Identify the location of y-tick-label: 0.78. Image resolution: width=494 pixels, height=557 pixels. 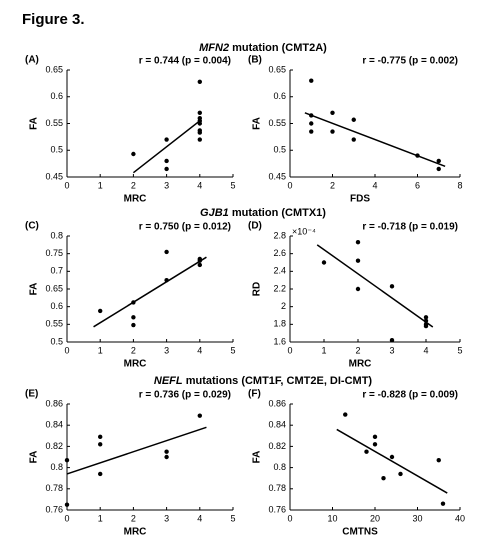
(277, 488).